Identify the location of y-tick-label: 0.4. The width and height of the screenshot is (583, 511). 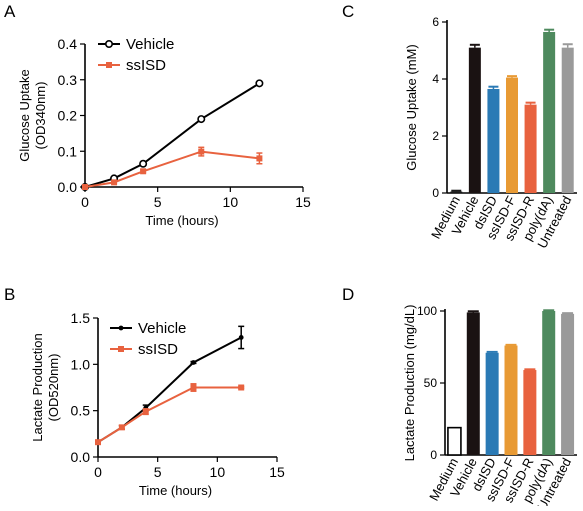
(68, 44).